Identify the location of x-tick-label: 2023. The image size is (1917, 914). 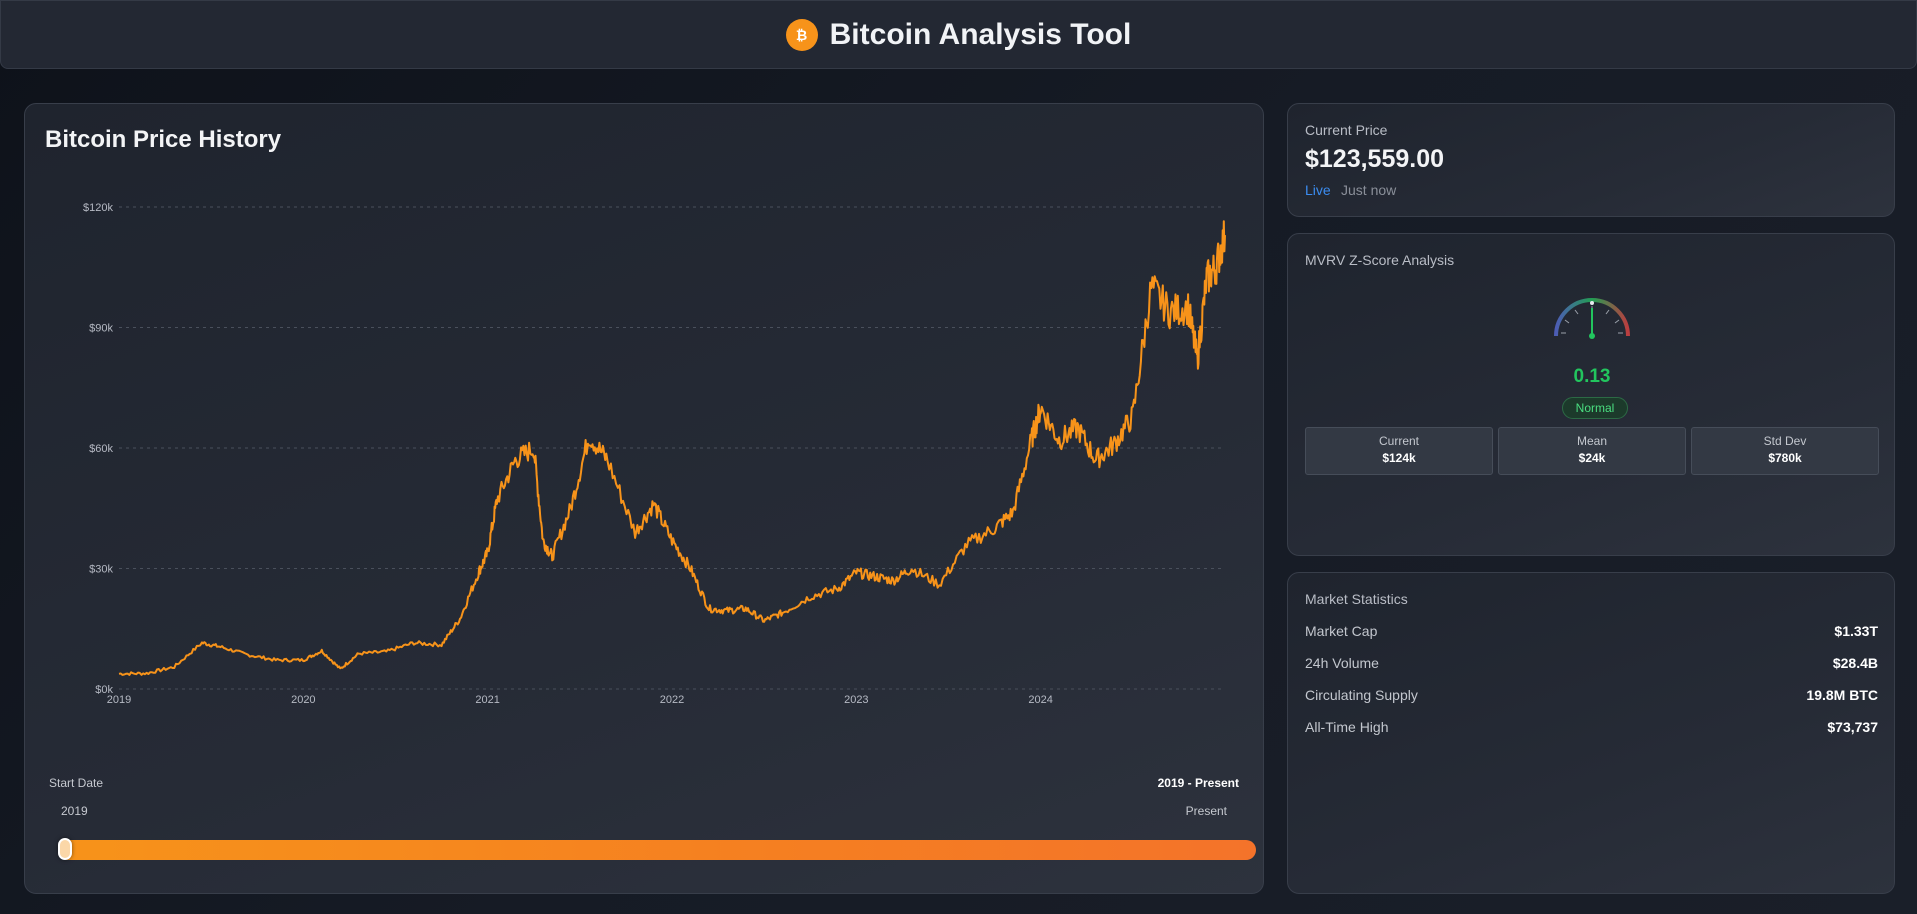
(856, 699).